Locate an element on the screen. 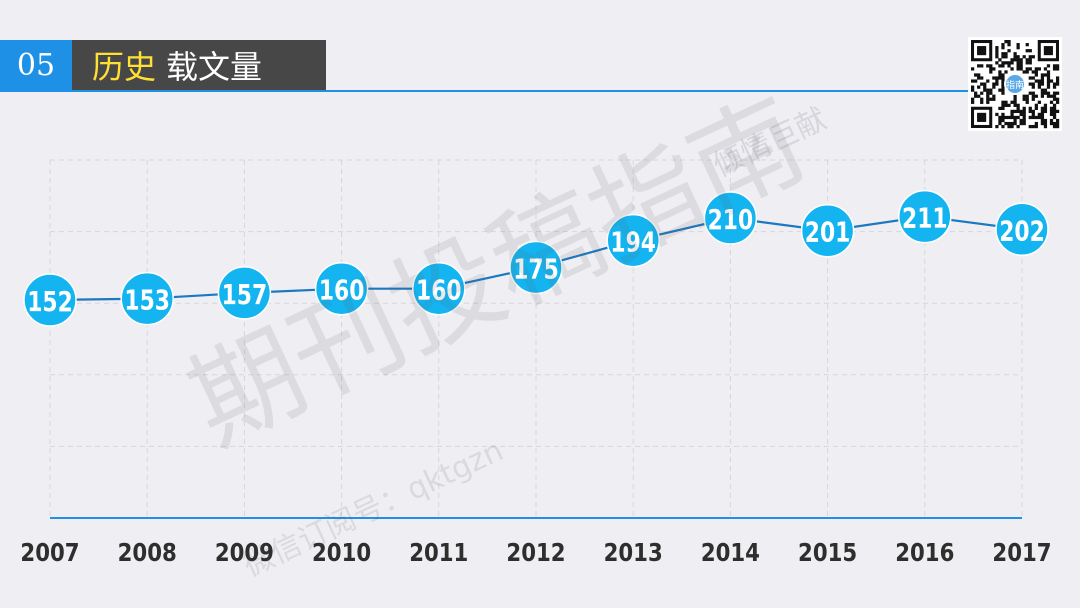 The height and width of the screenshot is (608, 1080). title-rest: 载文量 is located at coordinates (214, 67).